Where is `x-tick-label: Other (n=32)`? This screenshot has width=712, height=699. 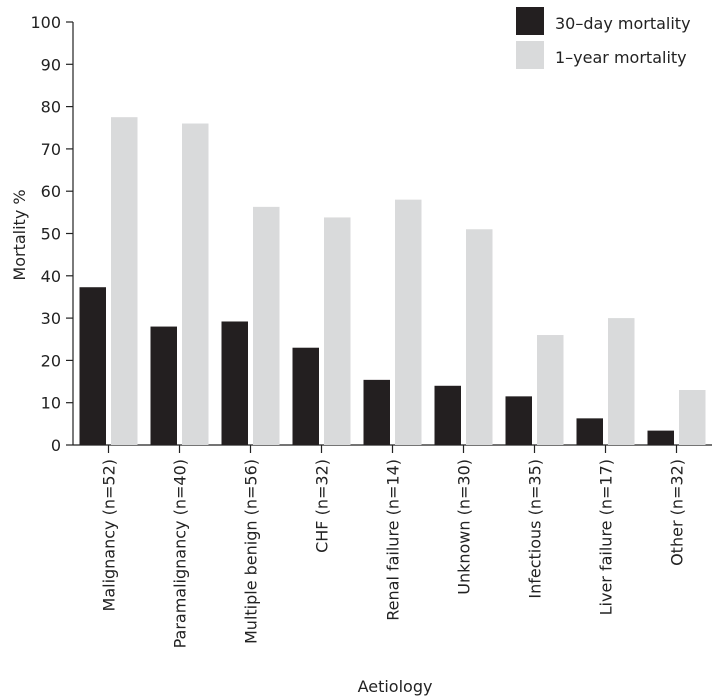
x-tick-label: Other (n=32) is located at coordinates (677, 512).